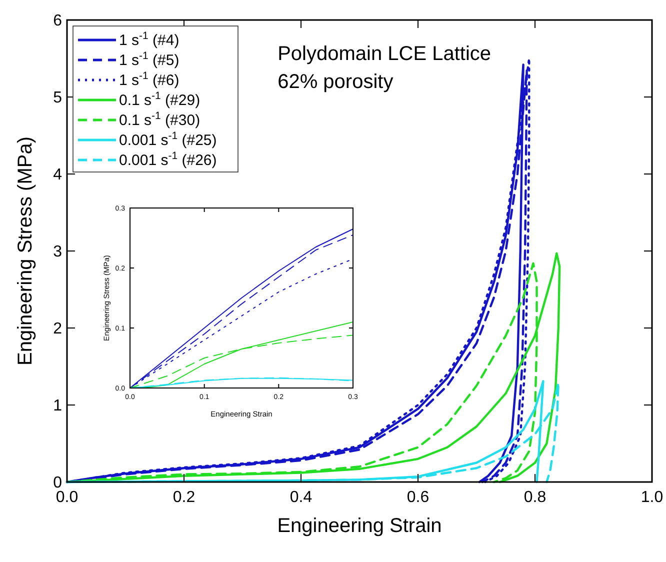 This screenshot has width=666, height=562. I want to click on x-tick-label: 0.8, so click(535, 497).